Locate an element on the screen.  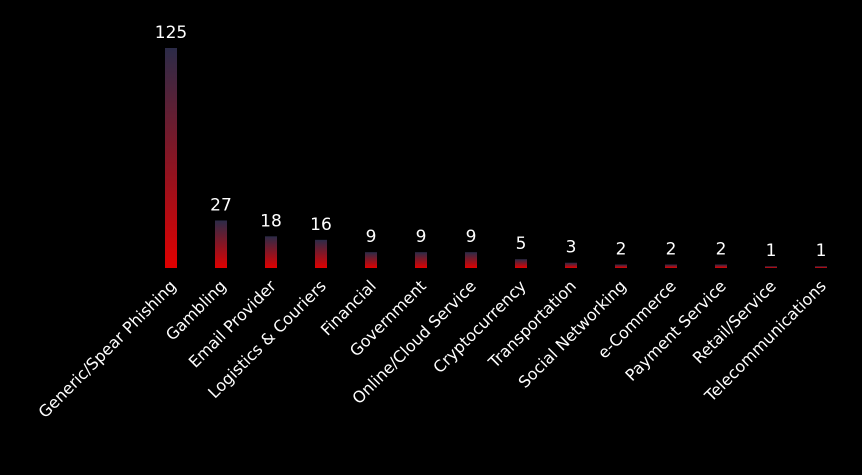
data-label: 27 is located at coordinates (221, 205).